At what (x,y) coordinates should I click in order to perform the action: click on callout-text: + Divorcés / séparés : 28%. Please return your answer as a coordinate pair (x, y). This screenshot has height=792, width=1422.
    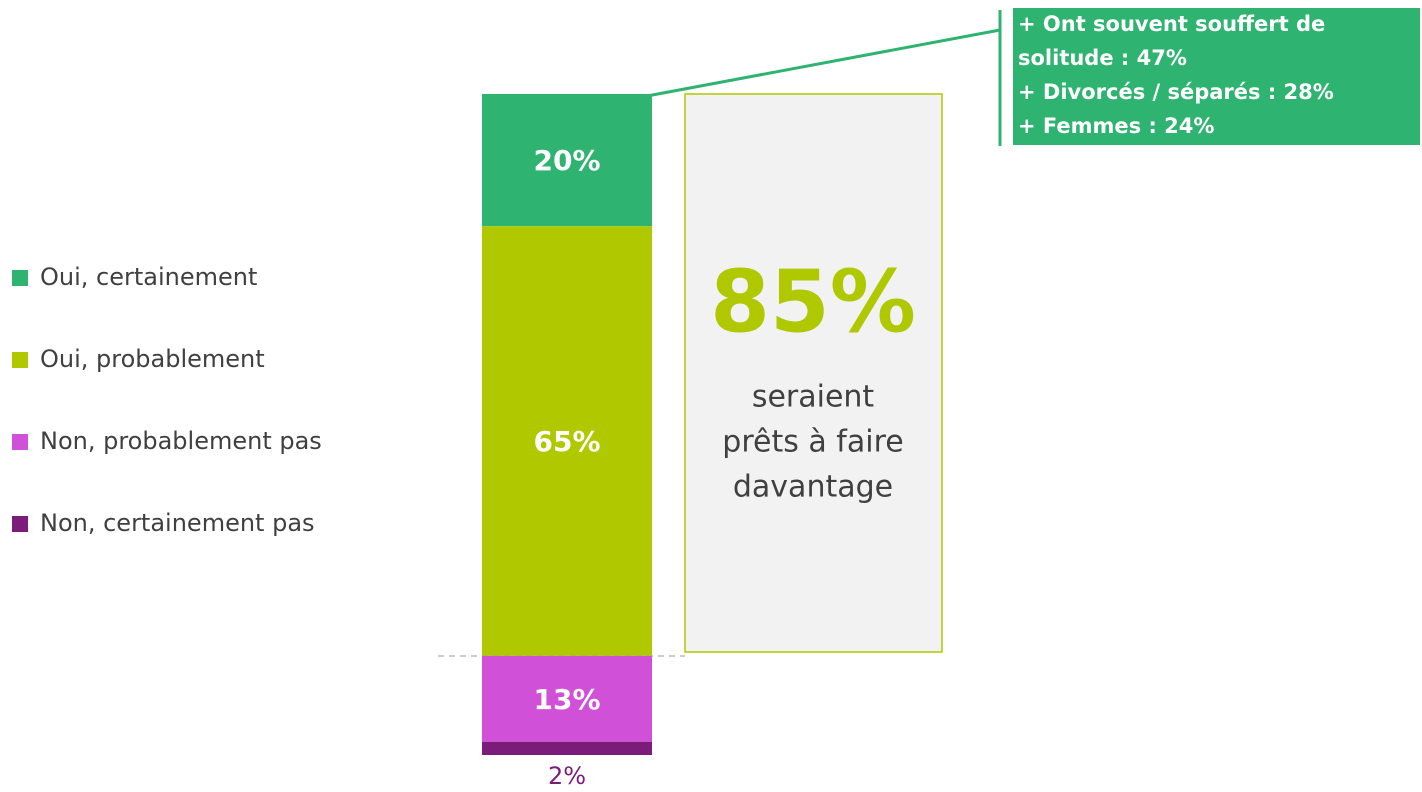
    Looking at the image, I should click on (1176, 92).